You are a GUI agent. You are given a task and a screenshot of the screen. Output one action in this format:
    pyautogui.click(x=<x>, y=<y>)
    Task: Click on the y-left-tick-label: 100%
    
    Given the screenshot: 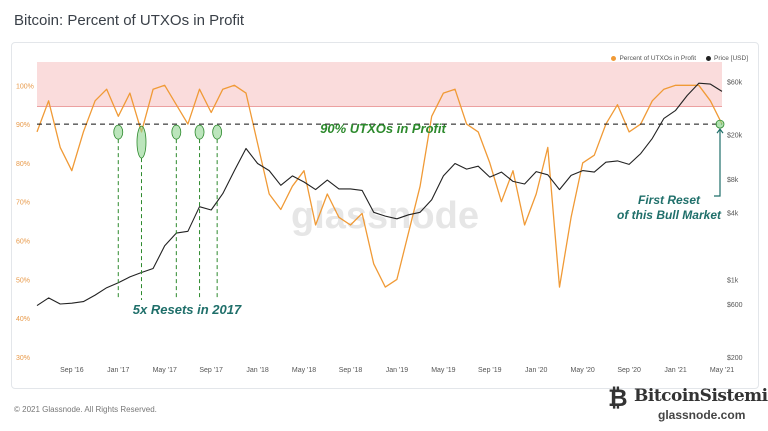 What is the action you would take?
    pyautogui.click(x=25, y=86)
    